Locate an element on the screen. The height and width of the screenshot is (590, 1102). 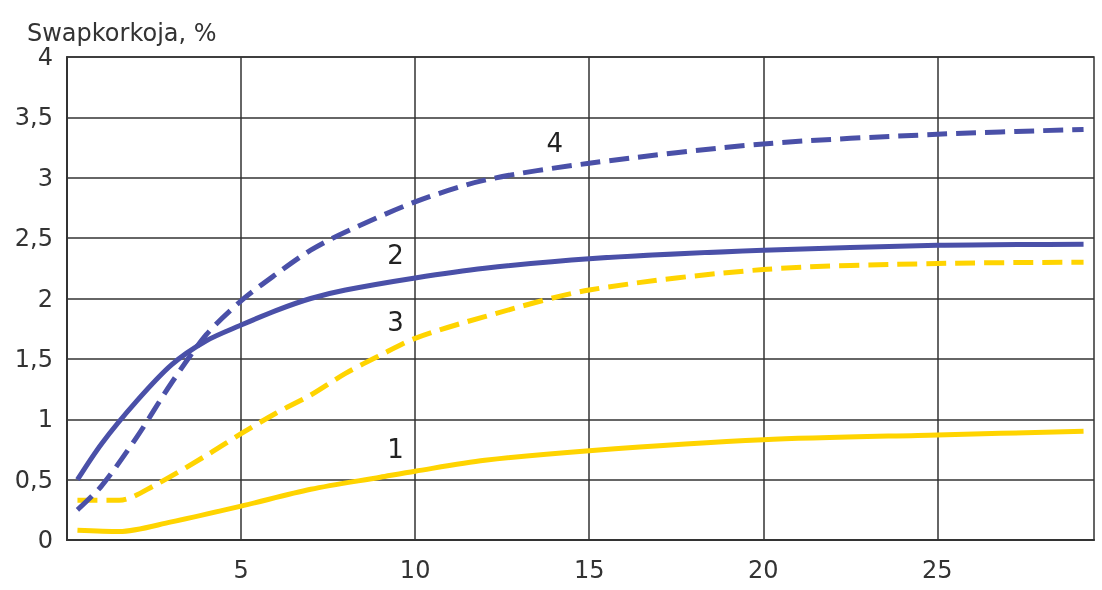
y-tick-label: 3 is located at coordinates (45, 177).